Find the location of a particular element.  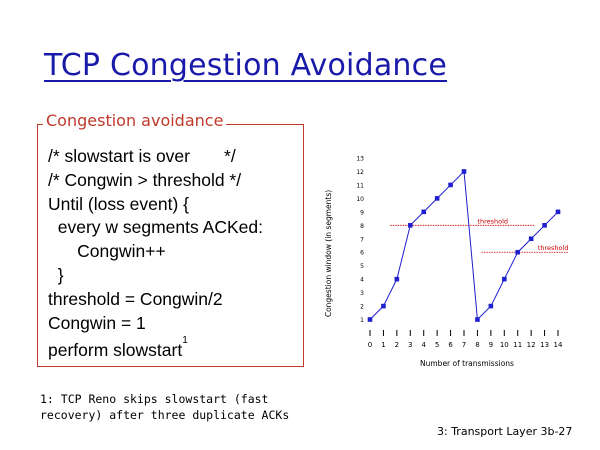

footnote-line-1: 1: TCP Reno skips slowstart (fast is located at coordinates (154, 399).